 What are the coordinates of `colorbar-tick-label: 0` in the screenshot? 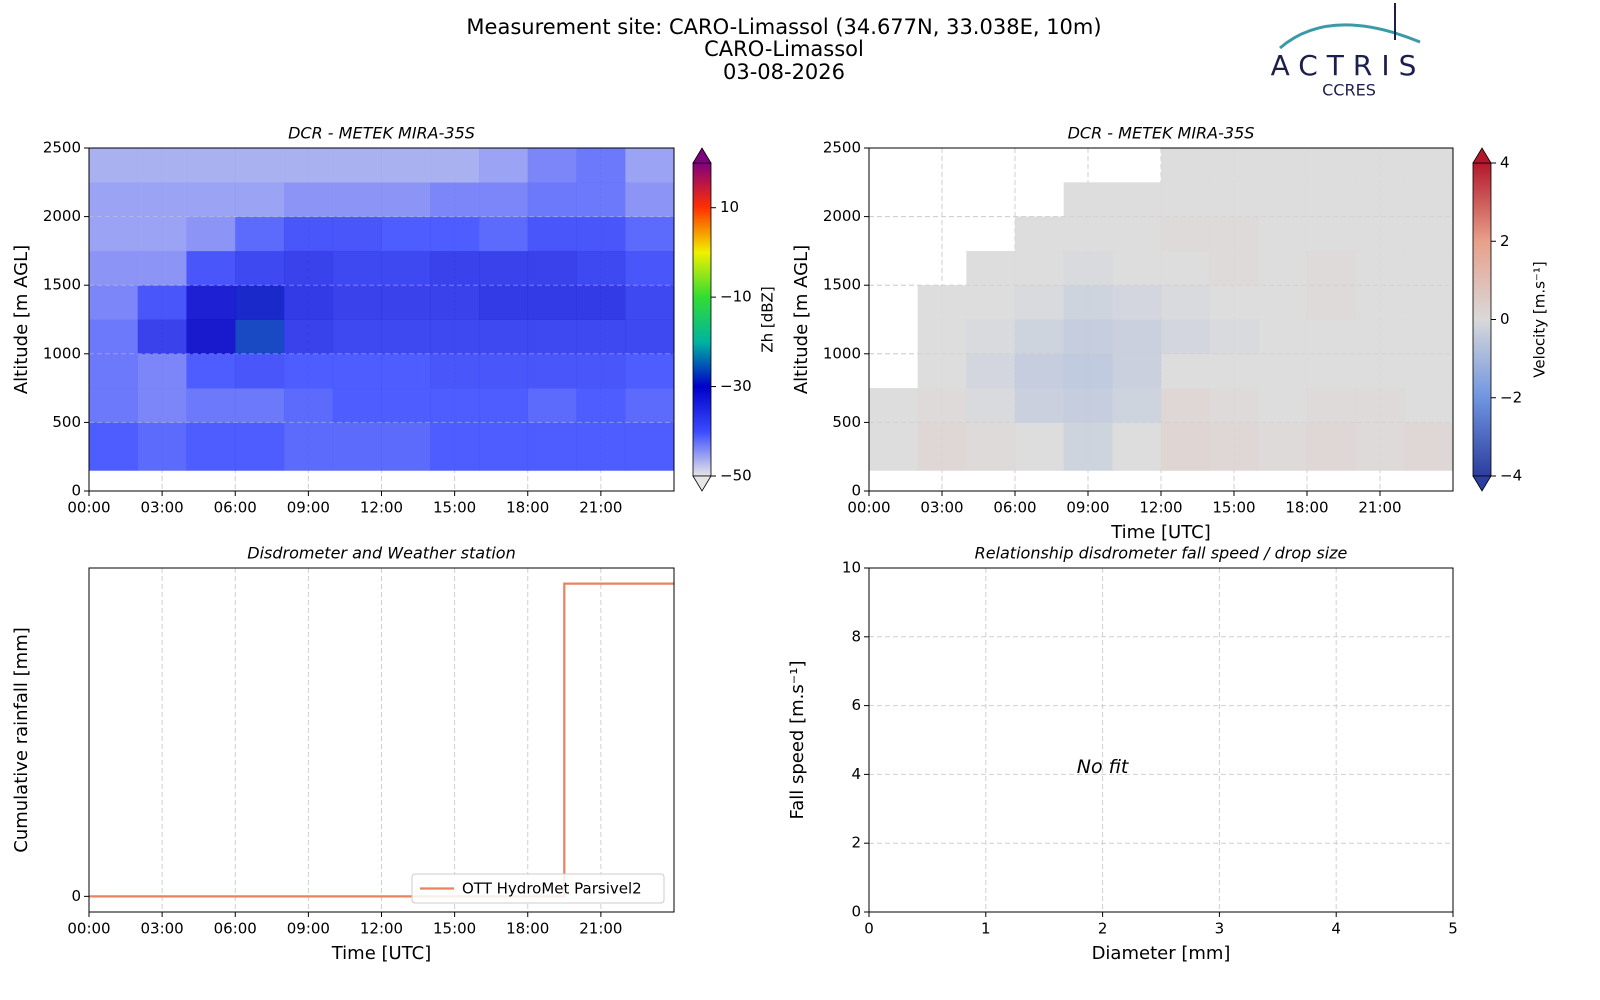 It's located at (1505, 319).